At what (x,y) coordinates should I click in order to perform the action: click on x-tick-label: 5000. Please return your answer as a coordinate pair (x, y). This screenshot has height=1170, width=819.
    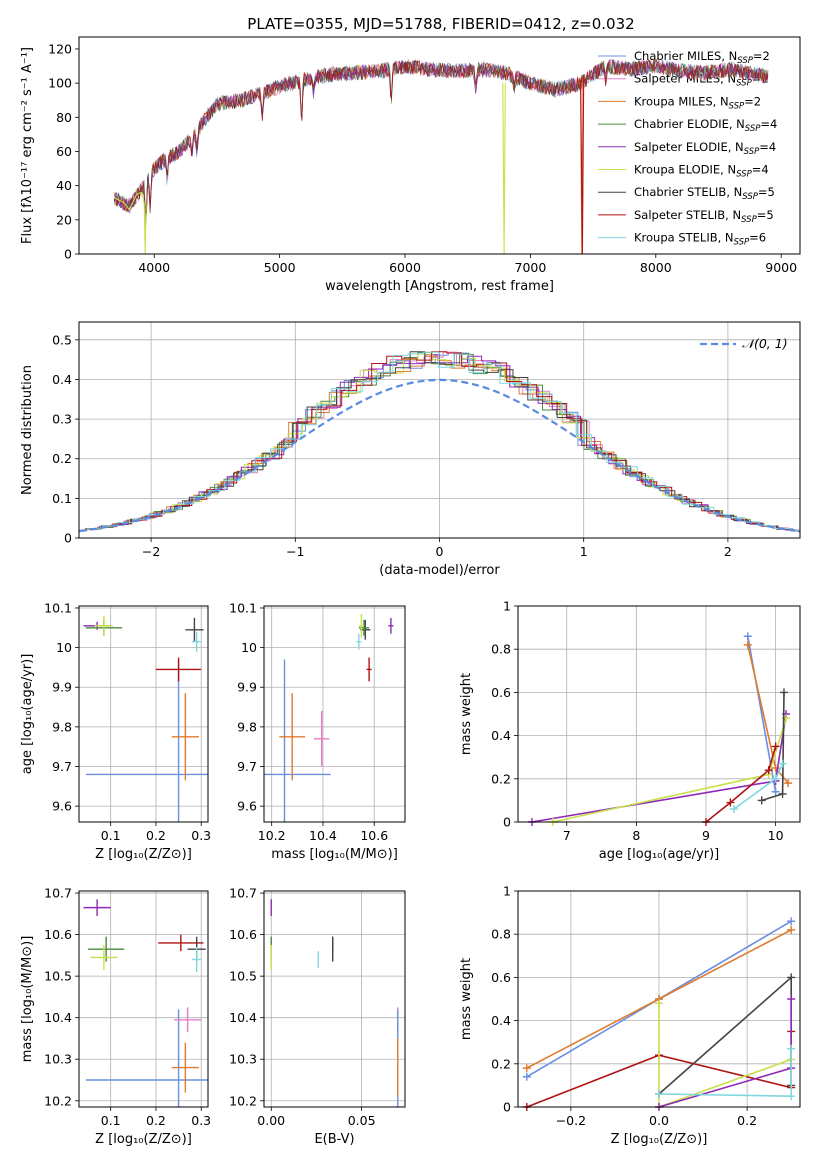
    Looking at the image, I should click on (280, 267).